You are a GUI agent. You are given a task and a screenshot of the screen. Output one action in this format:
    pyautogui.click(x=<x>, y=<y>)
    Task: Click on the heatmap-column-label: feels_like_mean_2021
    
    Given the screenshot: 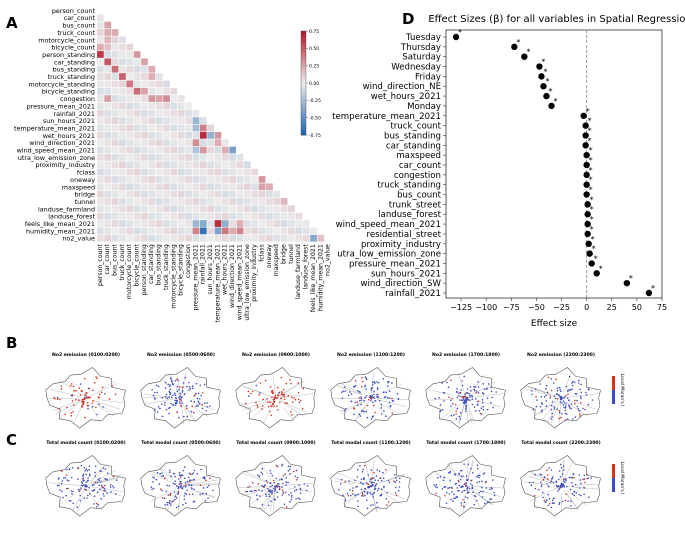 What is the action you would take?
    pyautogui.click(x=313, y=278)
    